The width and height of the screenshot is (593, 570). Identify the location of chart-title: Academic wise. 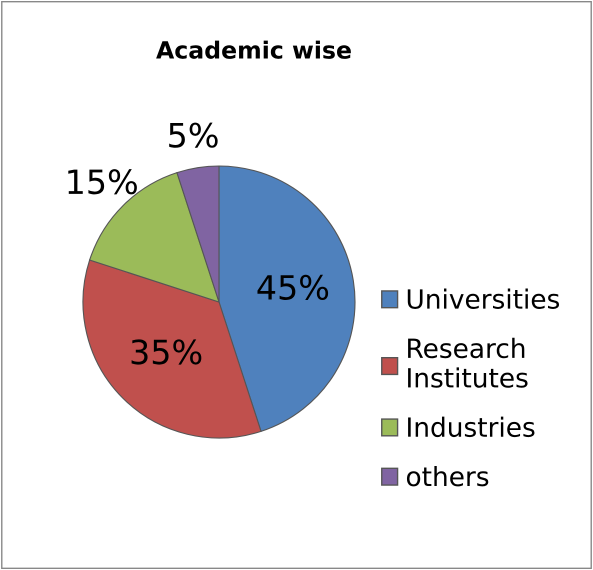
(253, 49).